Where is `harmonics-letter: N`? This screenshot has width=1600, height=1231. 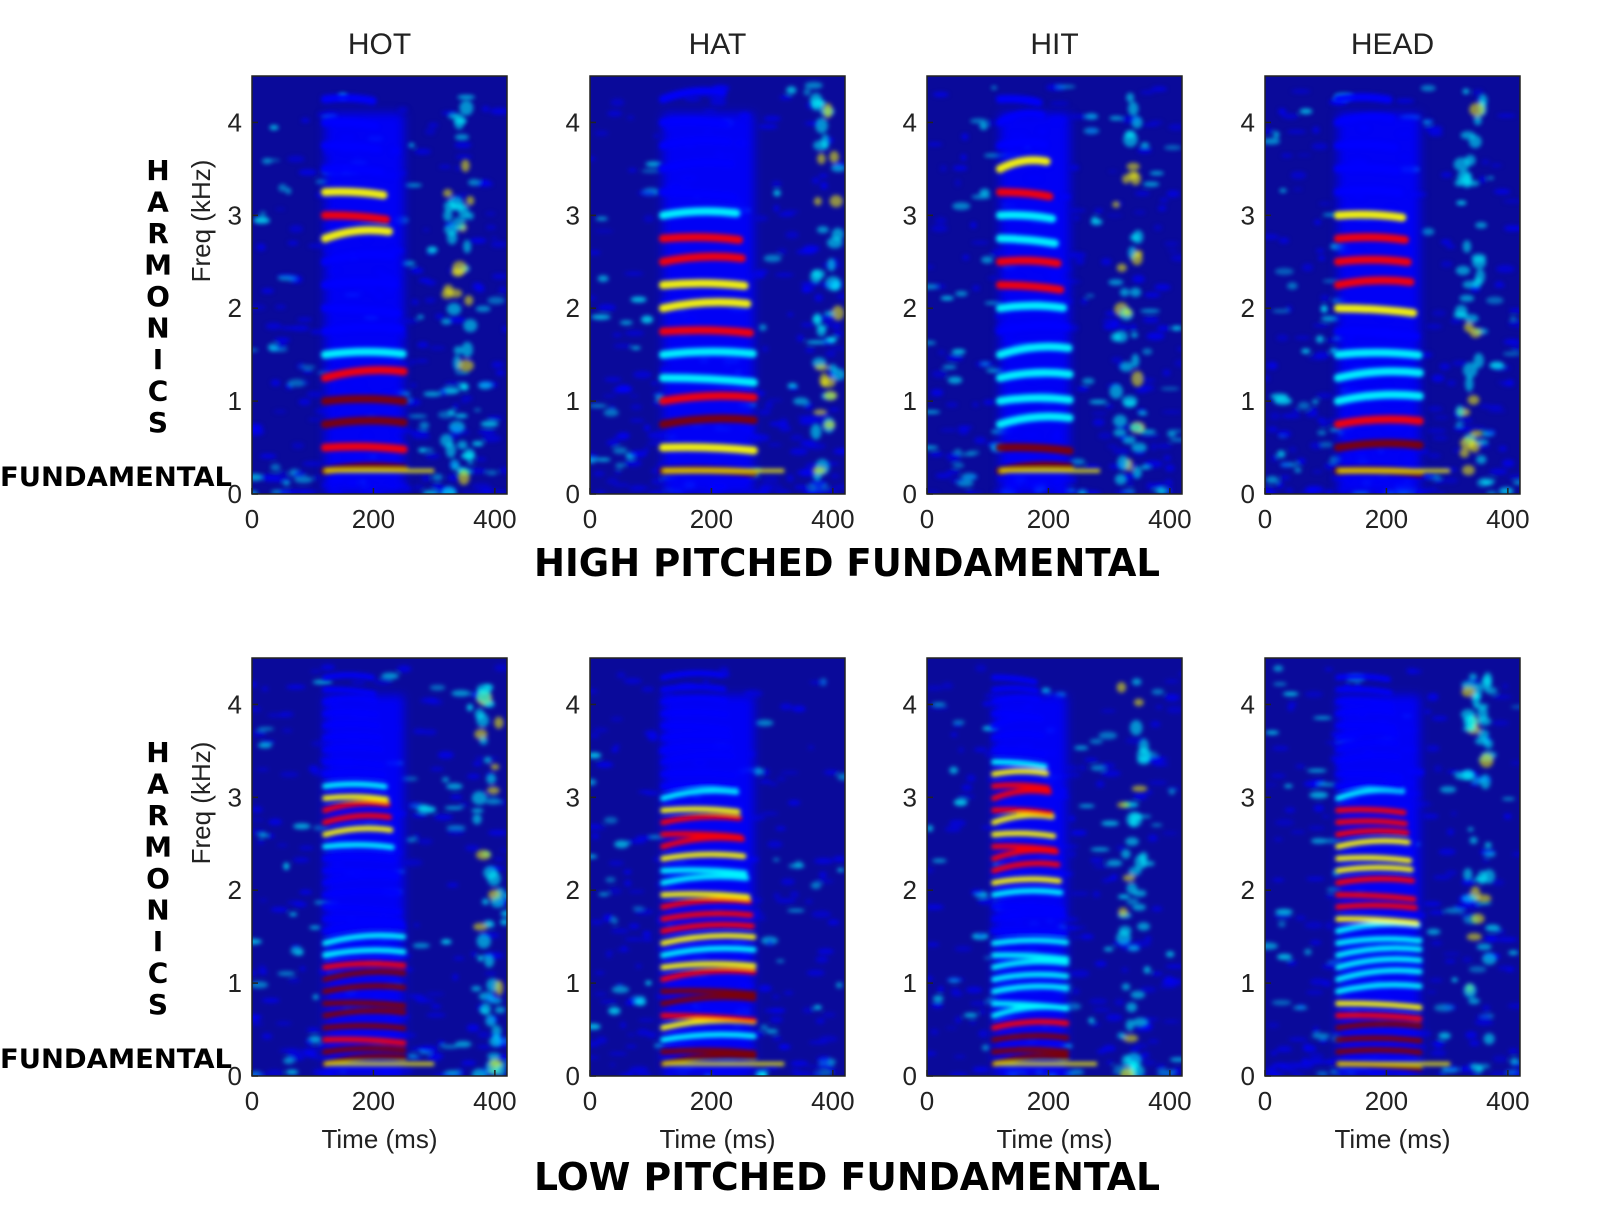
harmonics-letter: N is located at coordinates (157, 328).